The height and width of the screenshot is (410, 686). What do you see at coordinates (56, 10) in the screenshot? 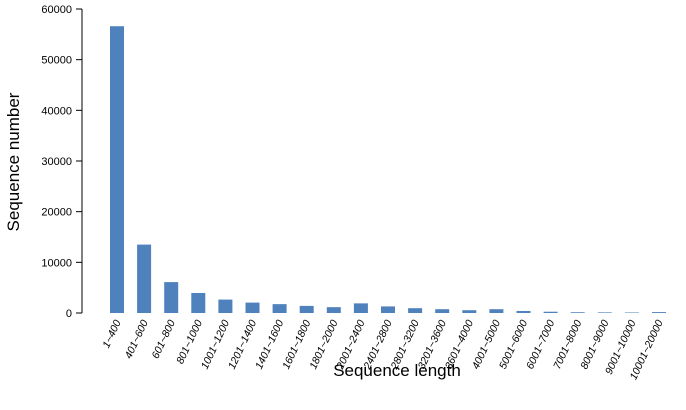
I see `y-tick-label: 60000` at bounding box center [56, 10].